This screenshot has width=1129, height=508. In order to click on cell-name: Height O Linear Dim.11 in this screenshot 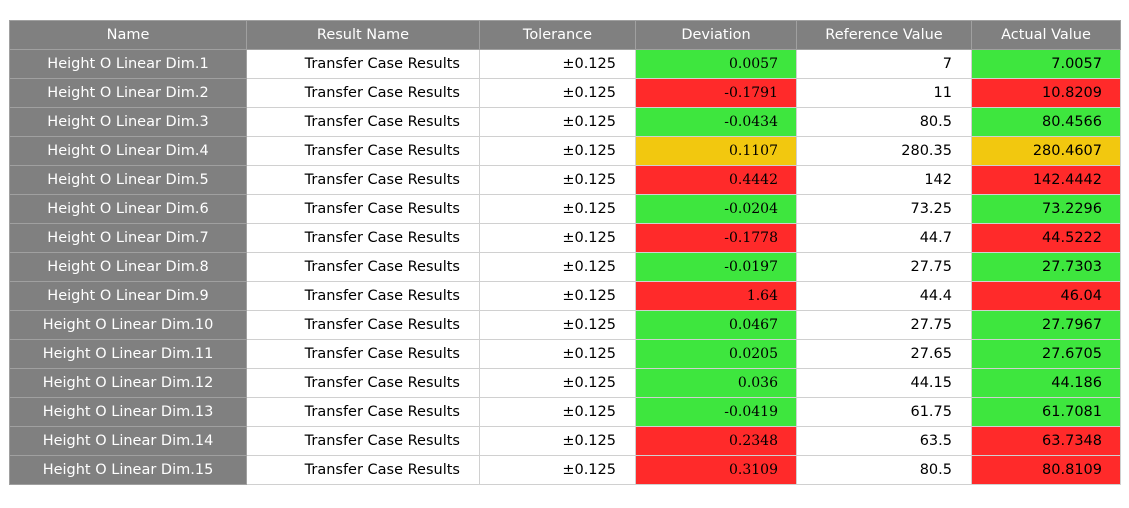, I will do `click(128, 354)`.